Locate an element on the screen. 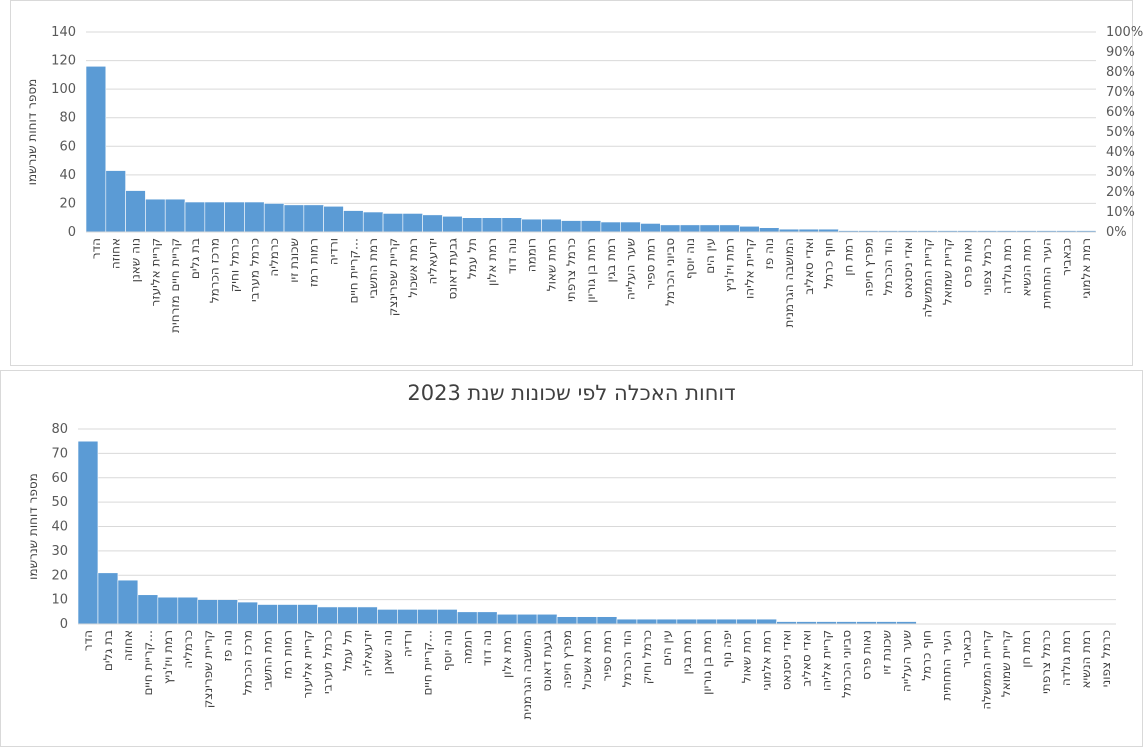 The width and height of the screenshot is (1144, 748). category-label: ואדי ניסנאס is located at coordinates (787, 660).